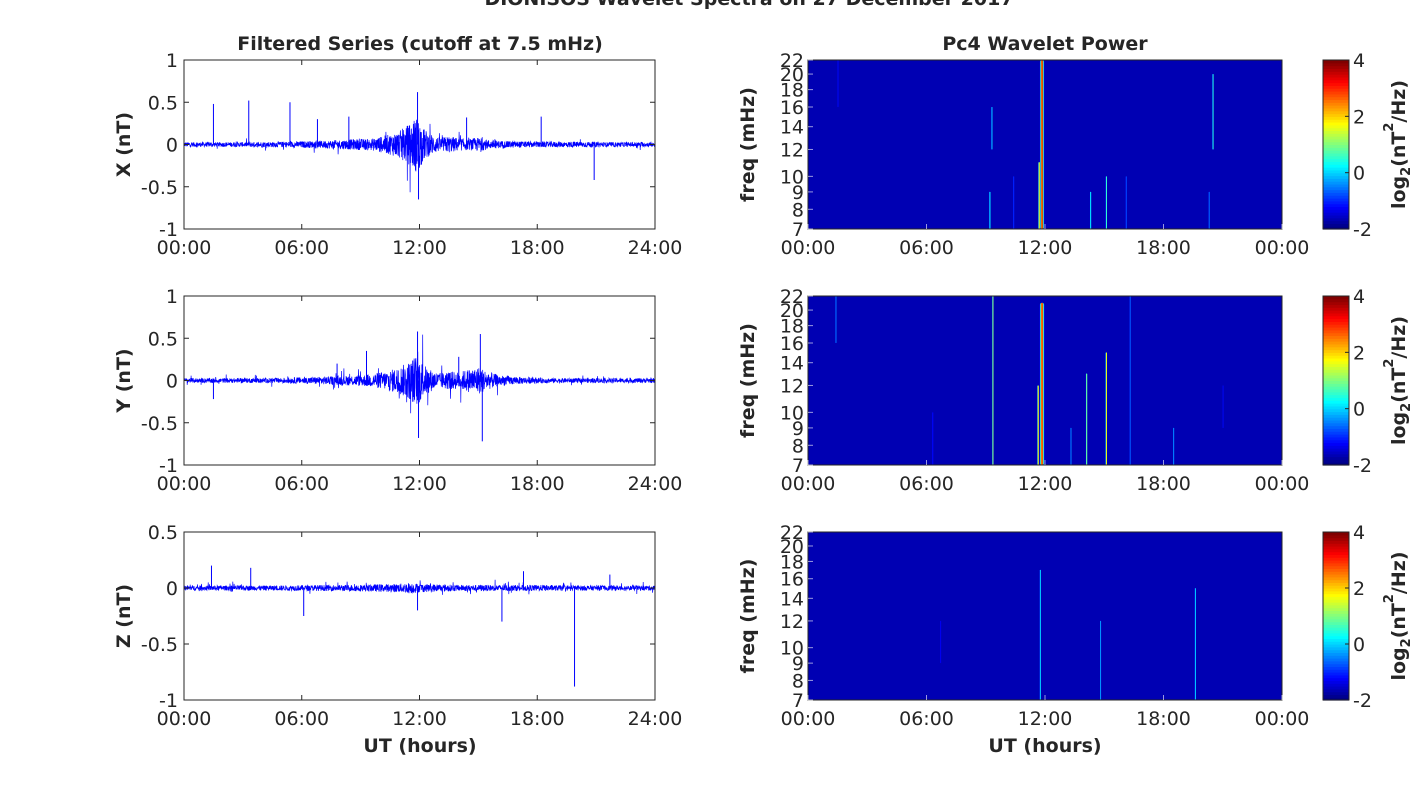  What do you see at coordinates (124, 380) in the screenshot?
I see `y-axis-label: Y (nT)` at bounding box center [124, 380].